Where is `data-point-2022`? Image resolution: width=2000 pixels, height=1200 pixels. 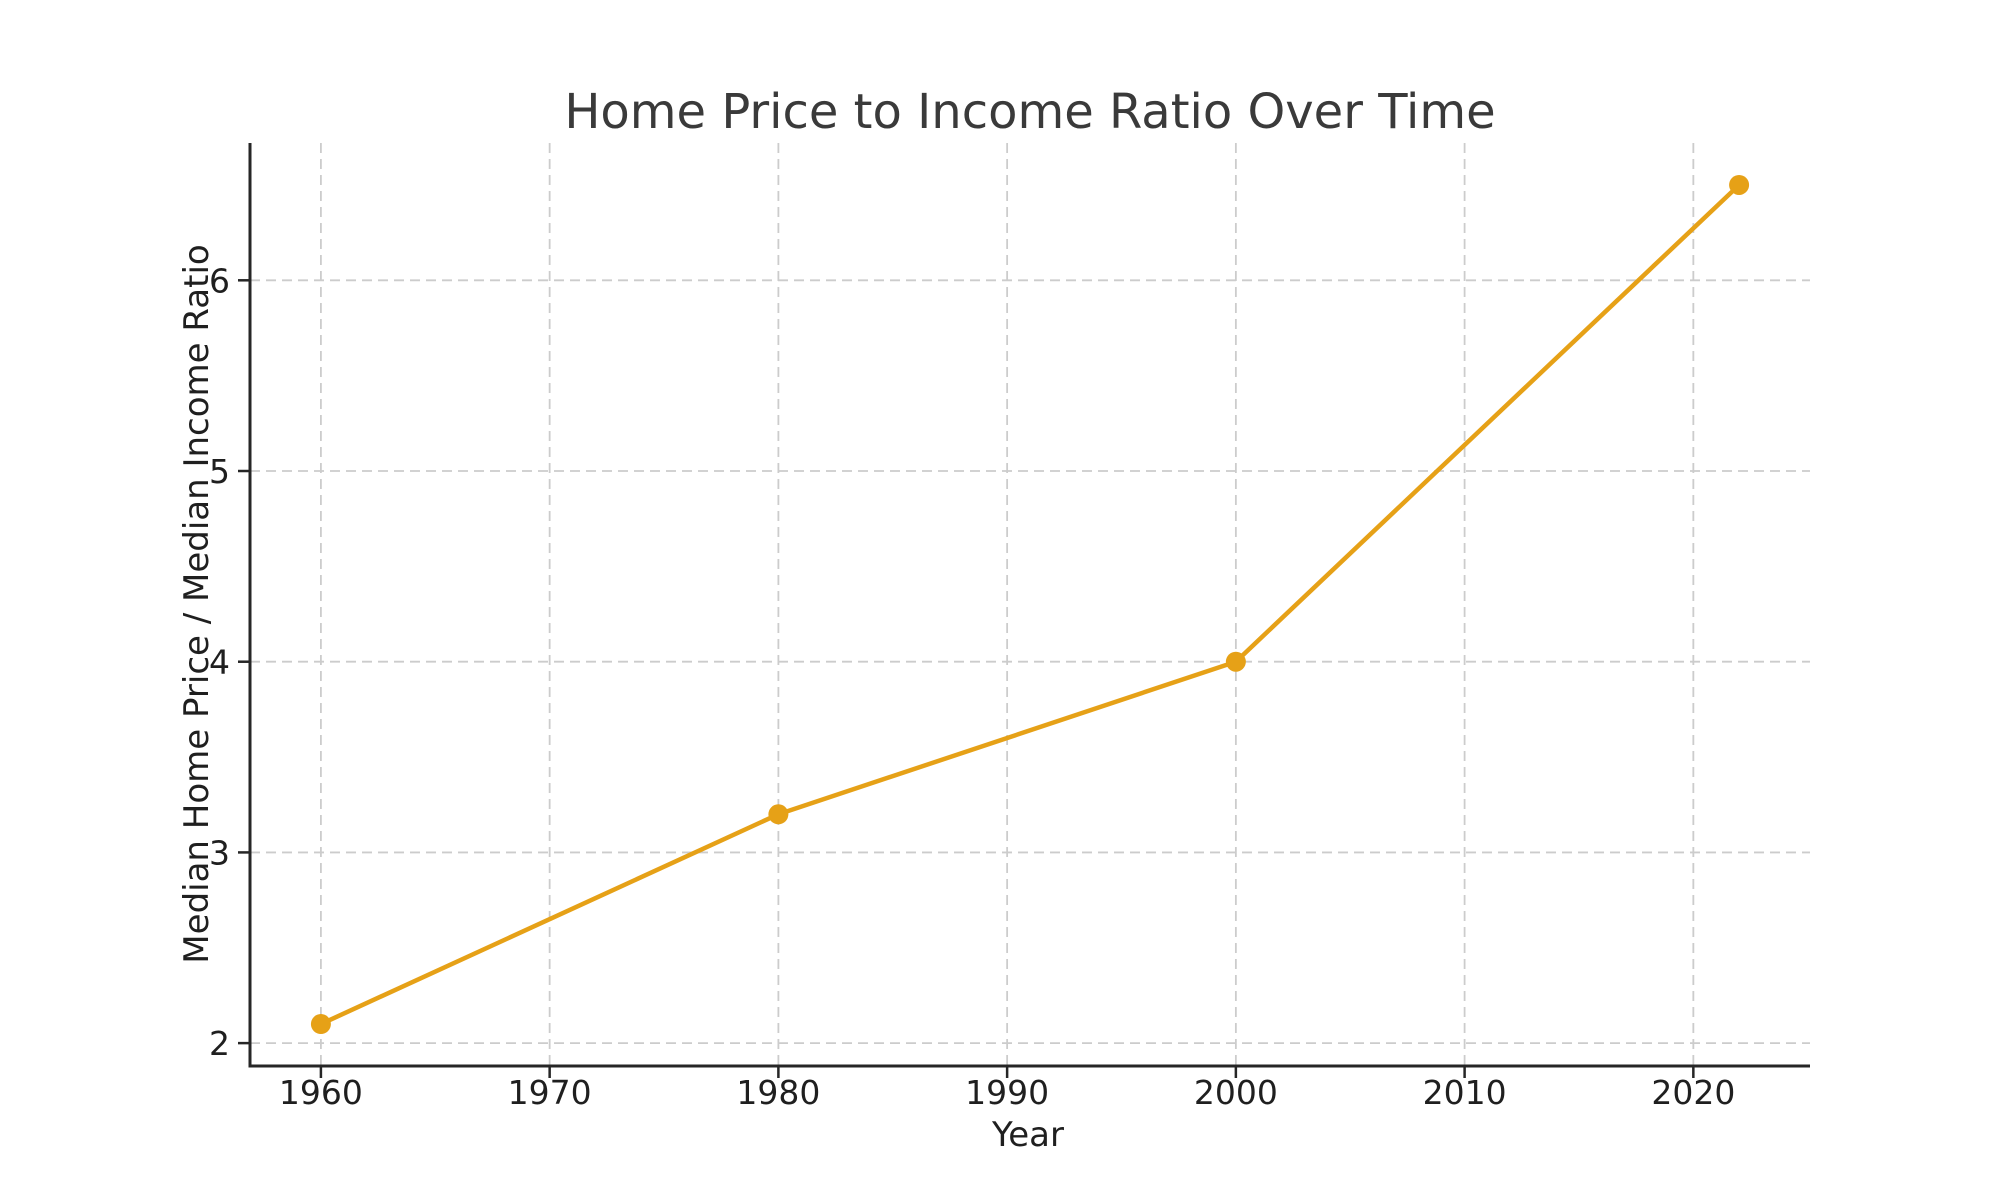
data-point-2022 is located at coordinates (1739, 184).